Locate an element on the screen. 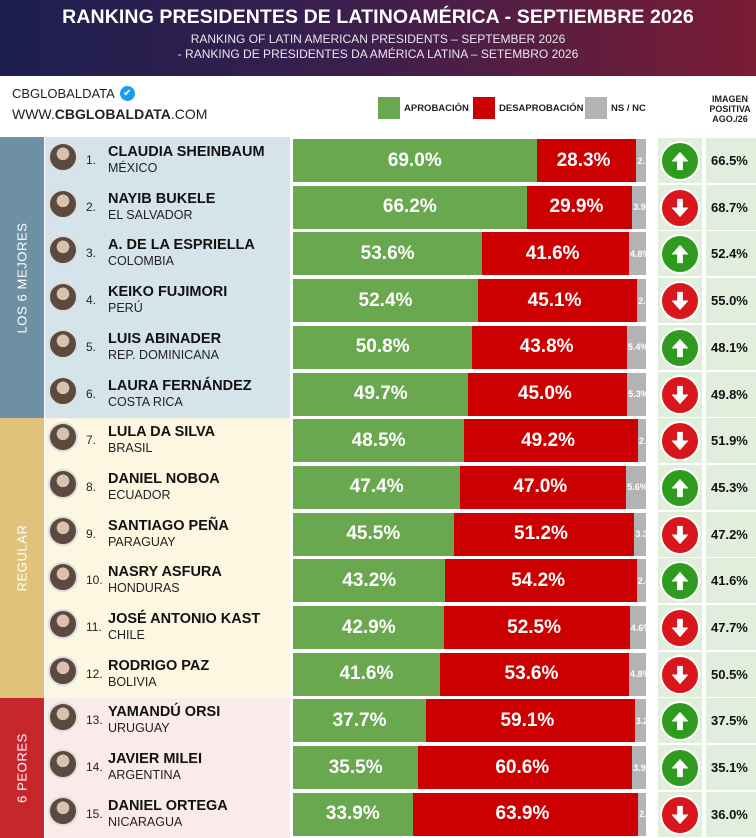 This screenshot has width=756, height=838. ns-value: 4.6% is located at coordinates (638, 627).